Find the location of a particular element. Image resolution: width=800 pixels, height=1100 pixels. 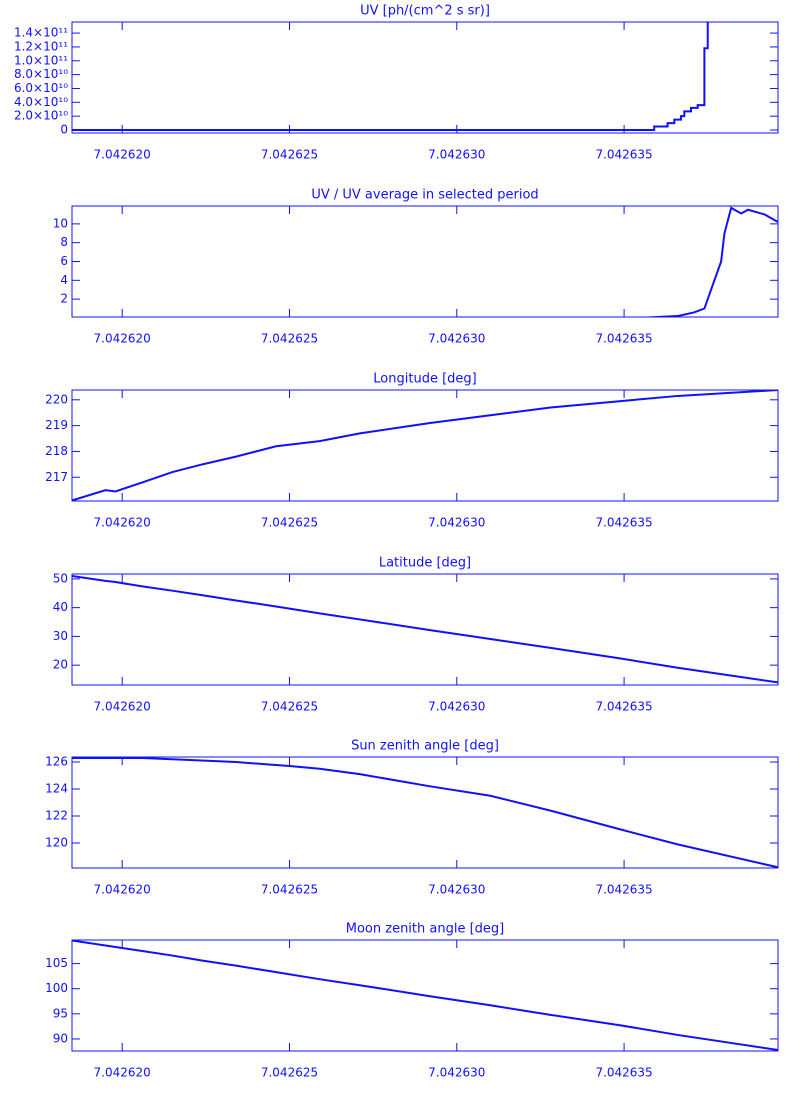

y-tick-label: 105 is located at coordinates (56, 963).